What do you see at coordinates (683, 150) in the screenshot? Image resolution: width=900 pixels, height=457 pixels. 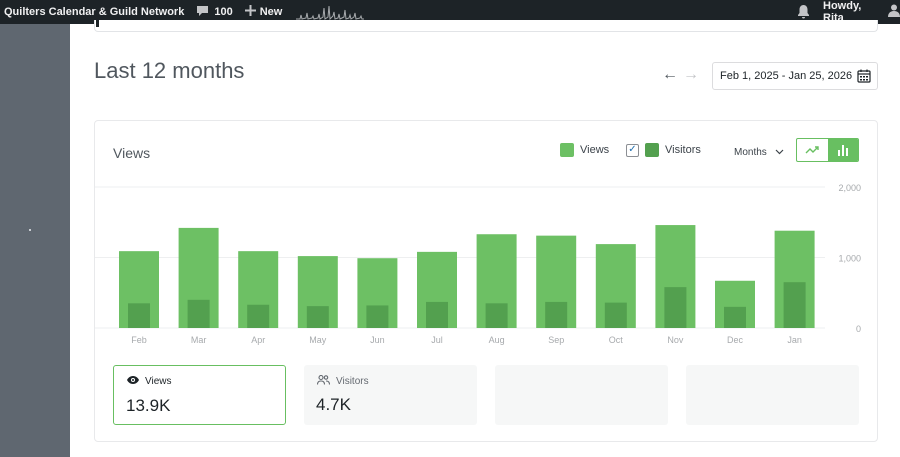 I see `legend-visitors-label: Visitors` at bounding box center [683, 150].